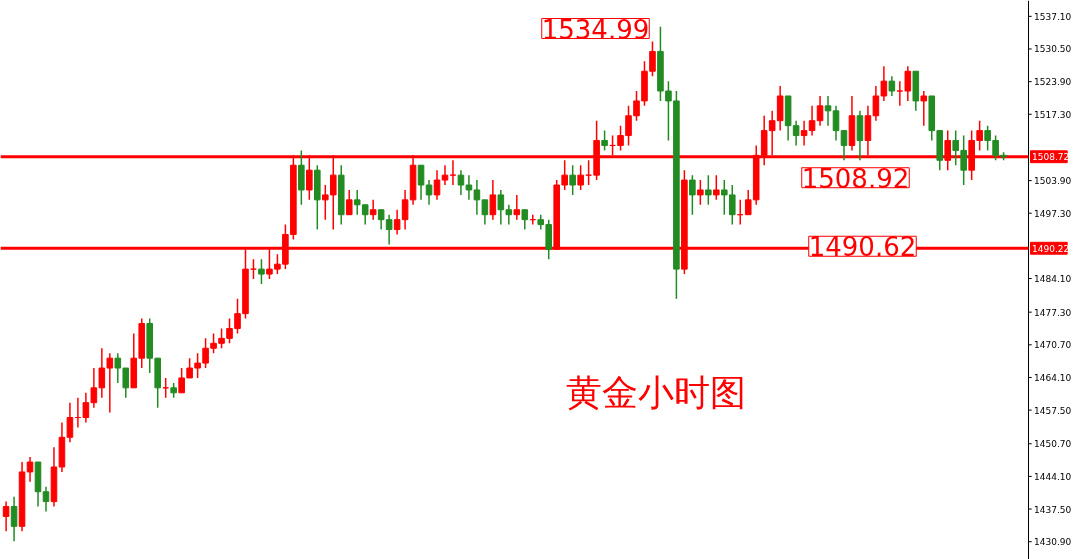  I want to click on y-tick-label: 1477.30, so click(1053, 312).